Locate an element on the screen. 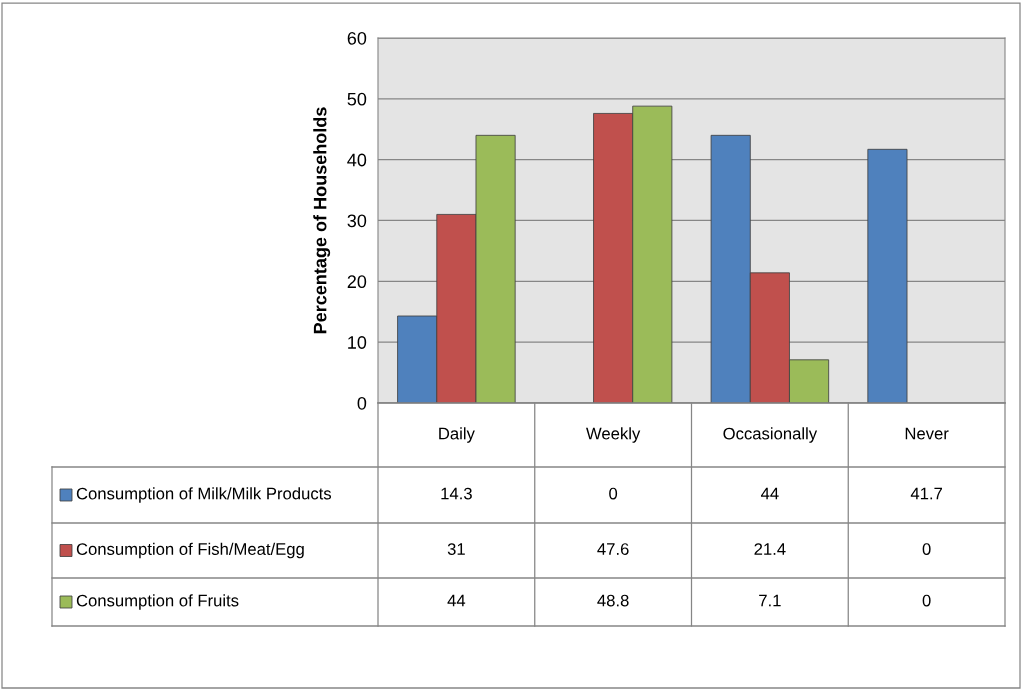 This screenshot has height=691, width=1023. y-tick-label: 30 is located at coordinates (357, 221).